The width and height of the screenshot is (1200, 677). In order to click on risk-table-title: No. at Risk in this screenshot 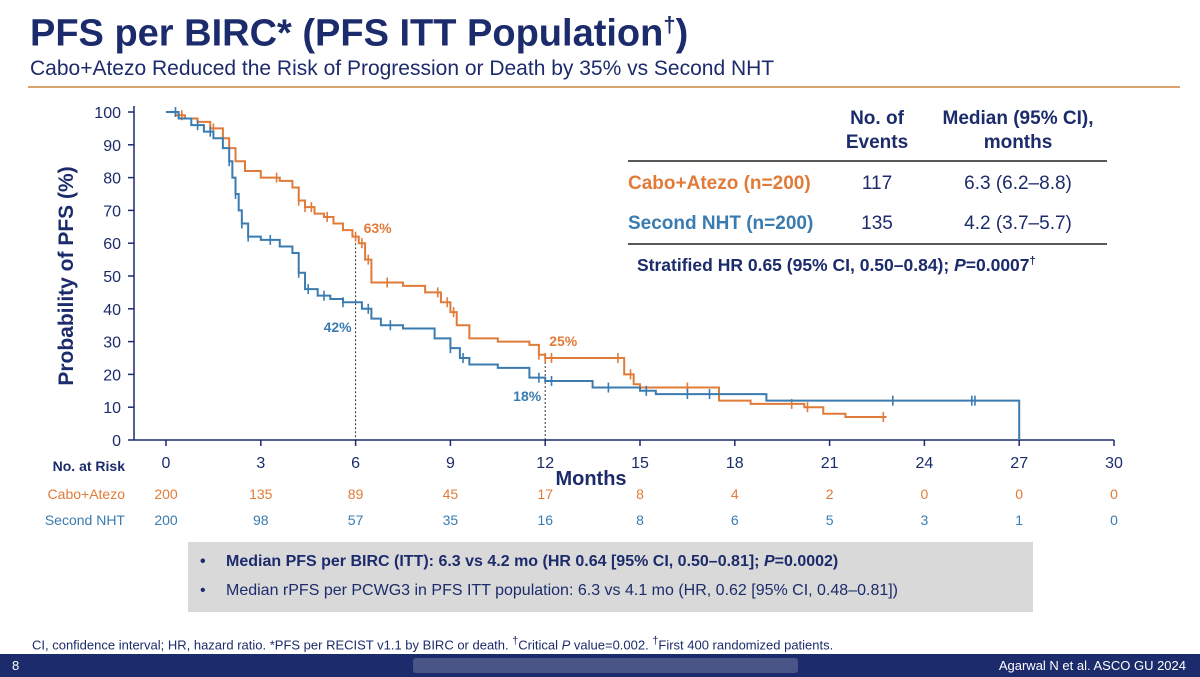, I will do `click(89, 466)`.